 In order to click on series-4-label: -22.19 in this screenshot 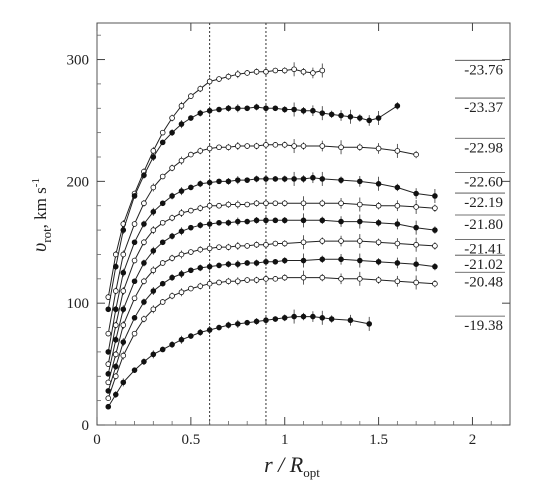, I will do `click(483, 203)`.